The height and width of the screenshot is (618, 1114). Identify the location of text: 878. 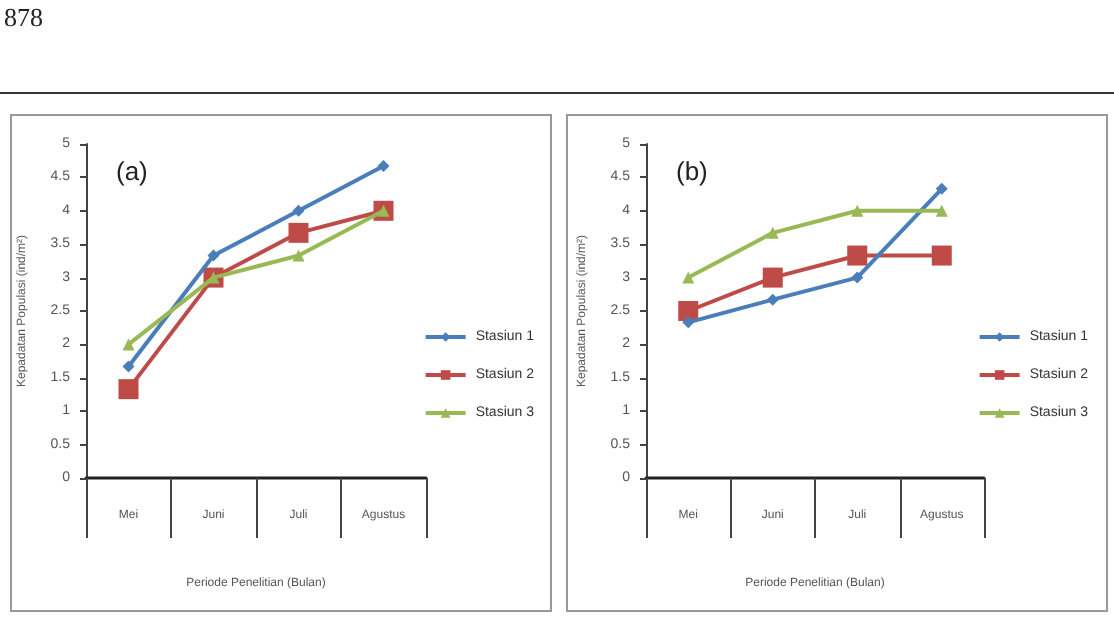
(23, 17).